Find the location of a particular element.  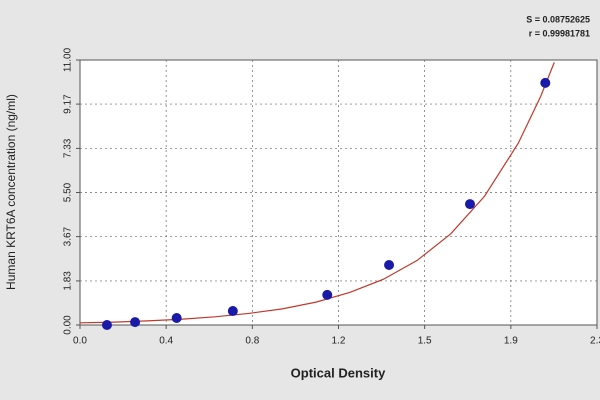

y-axis-label: Human KRT6A concentration (ng/ml) is located at coordinates (11, 192).